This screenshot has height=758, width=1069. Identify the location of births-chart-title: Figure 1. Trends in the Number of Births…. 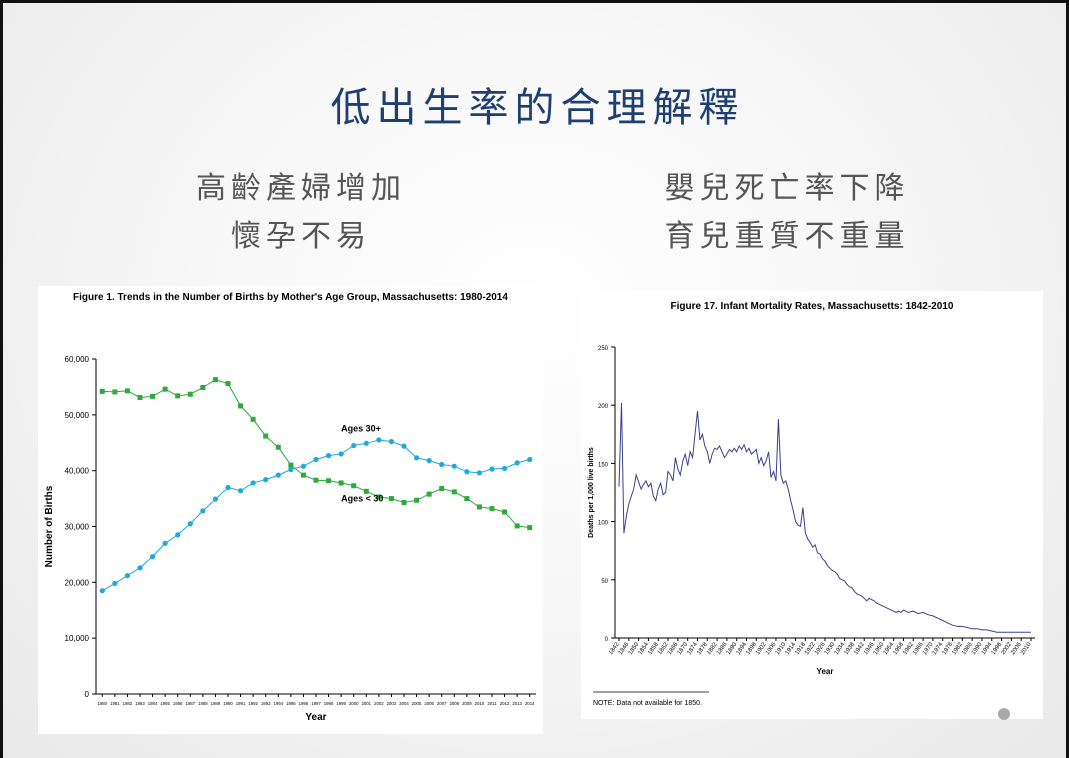
(290, 297).